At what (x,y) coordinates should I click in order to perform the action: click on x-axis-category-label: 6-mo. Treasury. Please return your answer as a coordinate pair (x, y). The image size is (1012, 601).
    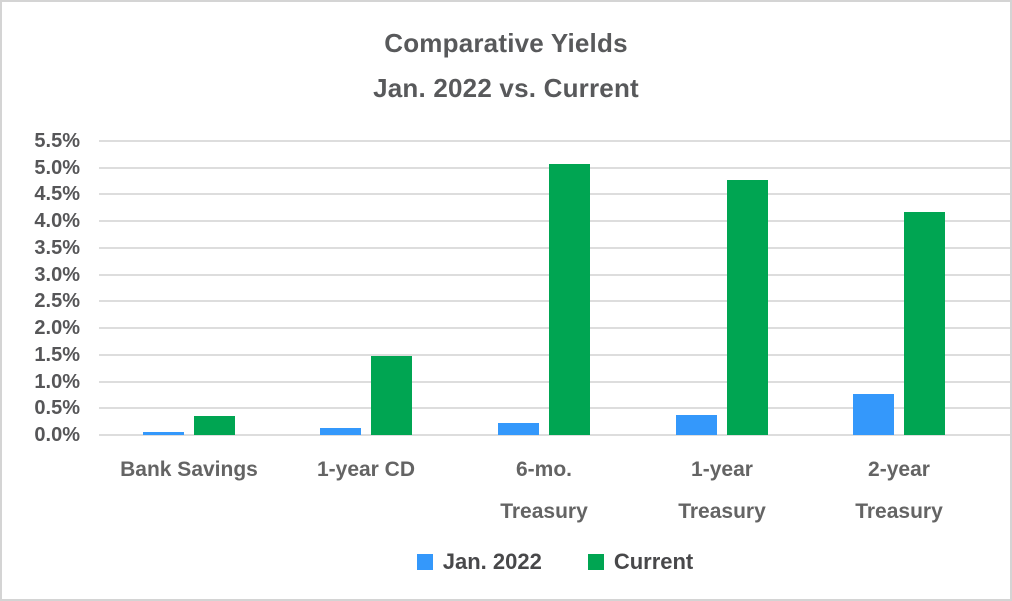
    Looking at the image, I should click on (544, 490).